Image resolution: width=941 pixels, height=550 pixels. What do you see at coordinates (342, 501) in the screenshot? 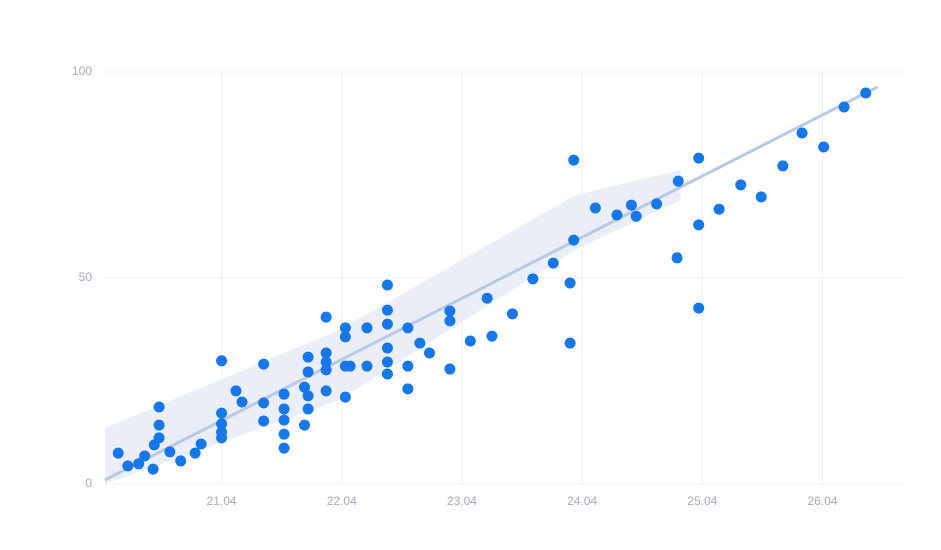
I see `x-tick-label: 22.04` at bounding box center [342, 501].